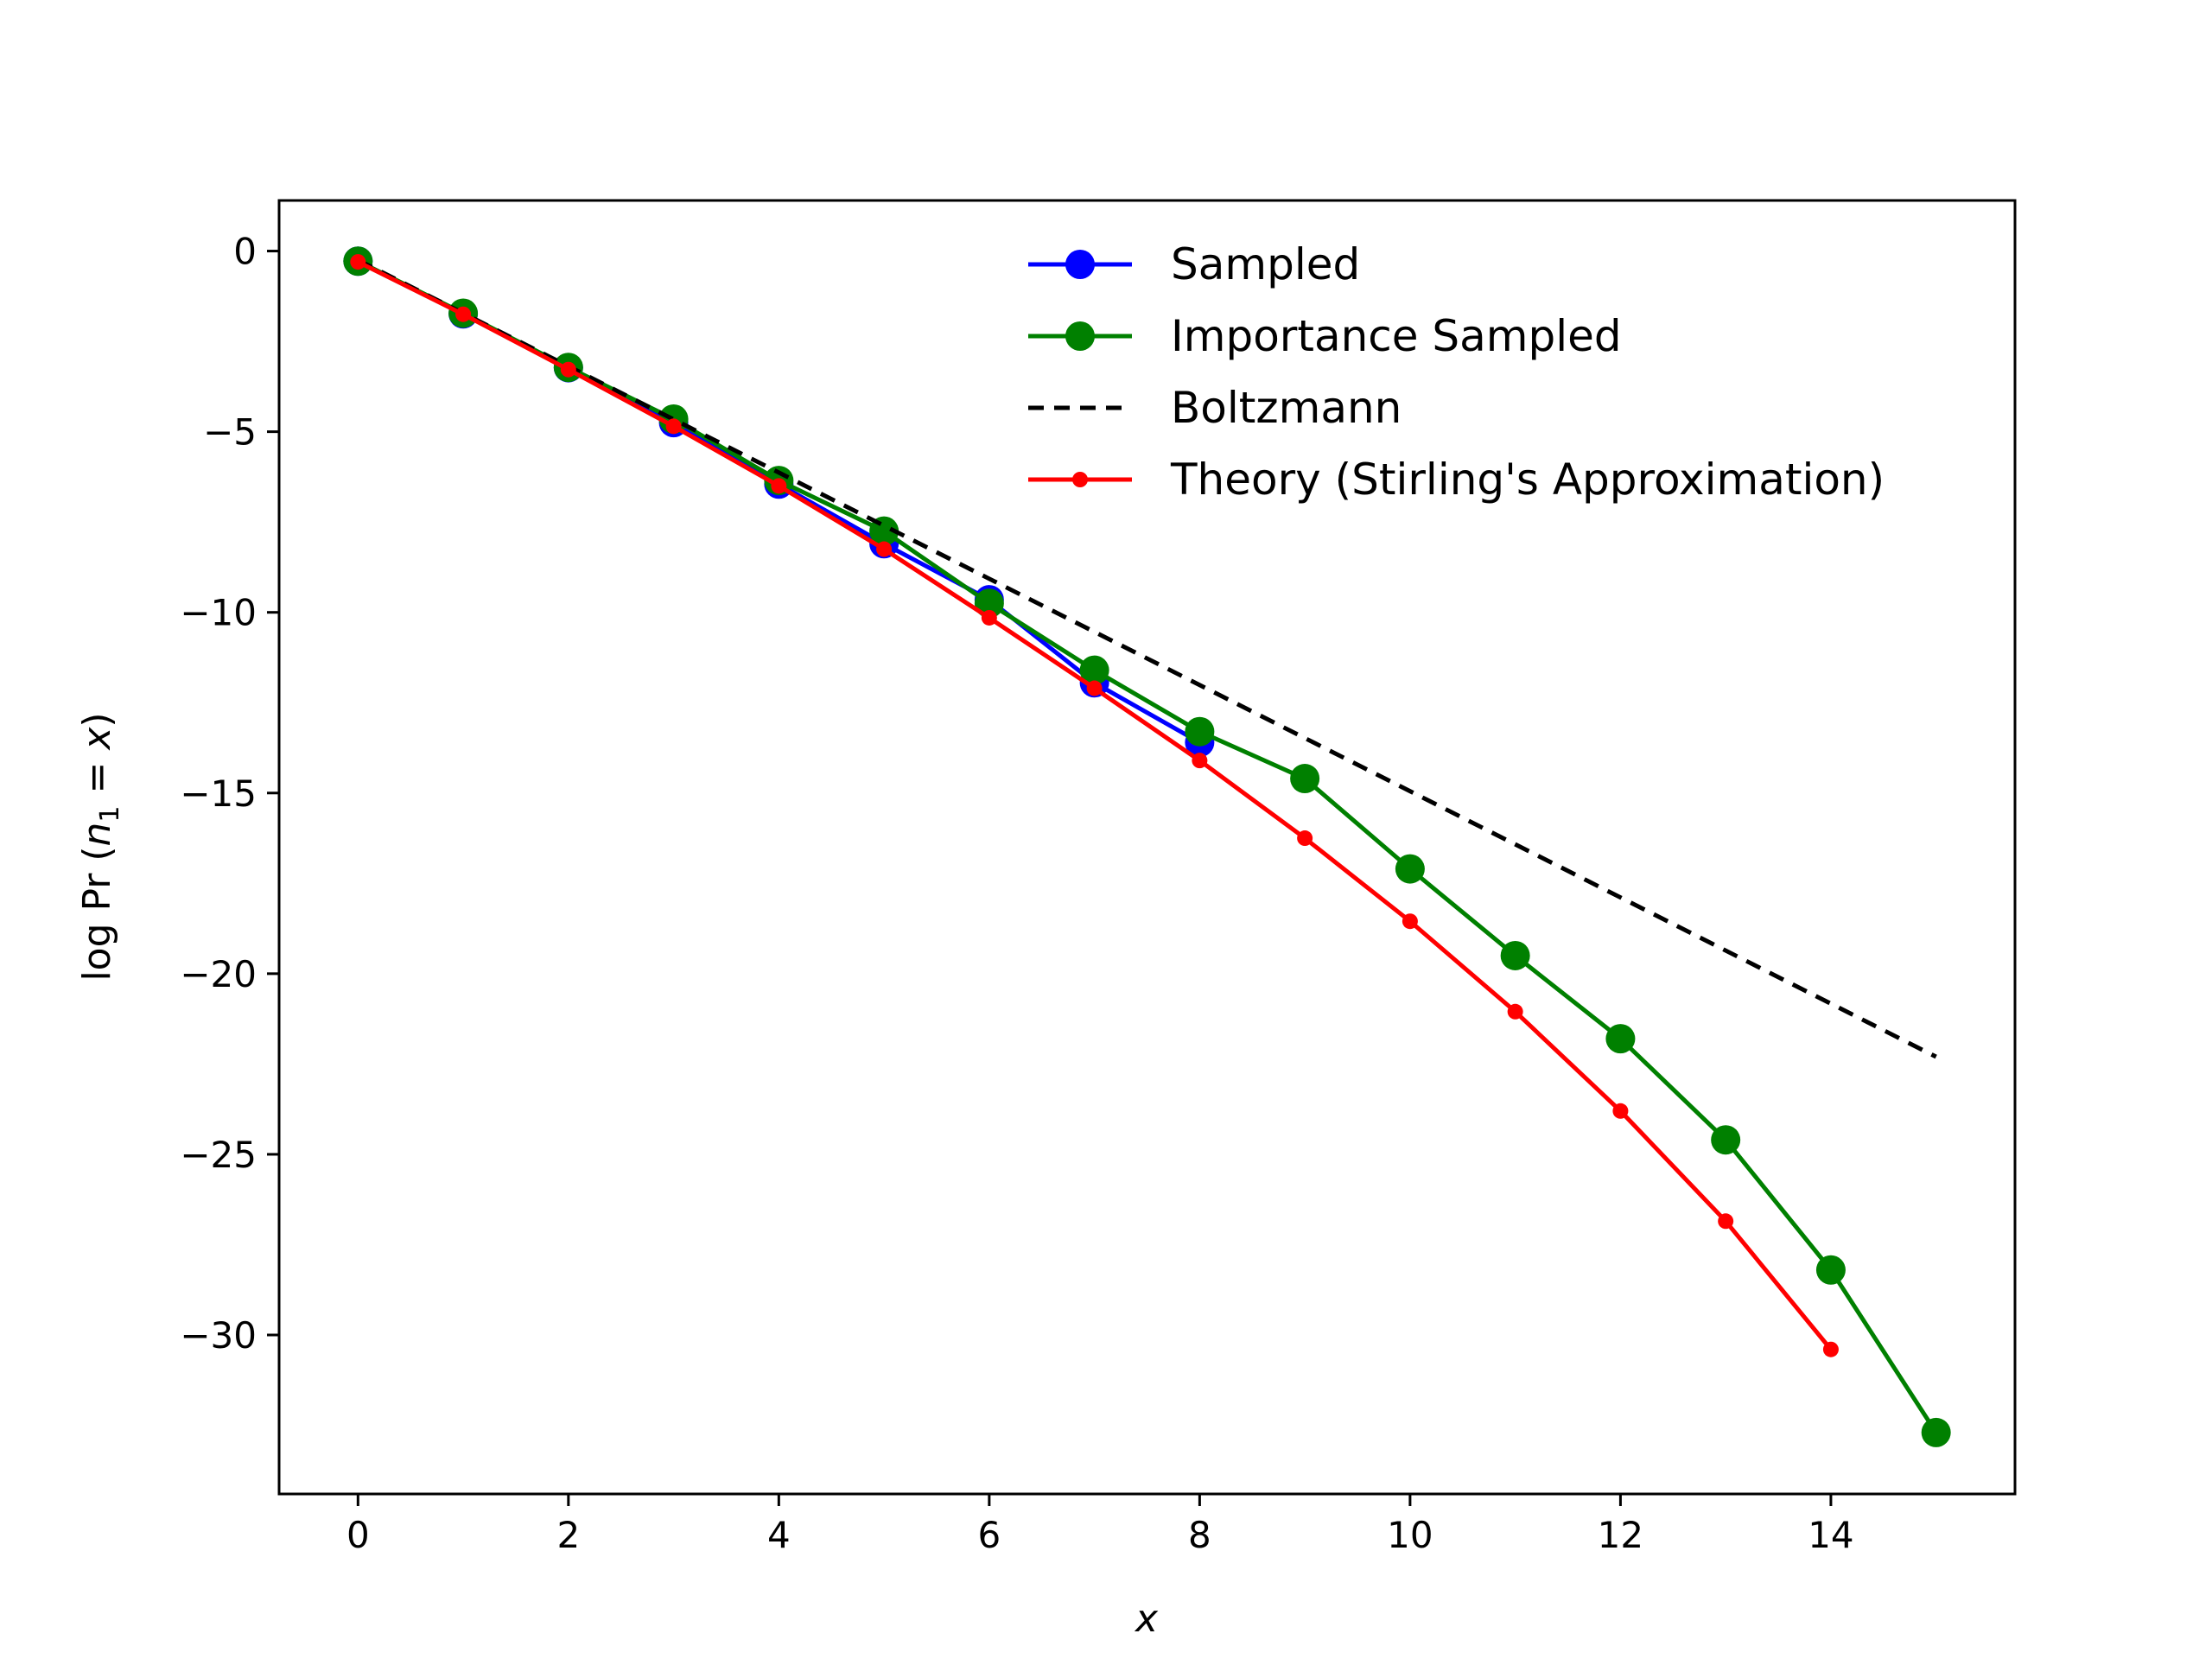  Describe the element at coordinates (218, 1335) in the screenshot. I see `y-tick-label: −30` at that location.